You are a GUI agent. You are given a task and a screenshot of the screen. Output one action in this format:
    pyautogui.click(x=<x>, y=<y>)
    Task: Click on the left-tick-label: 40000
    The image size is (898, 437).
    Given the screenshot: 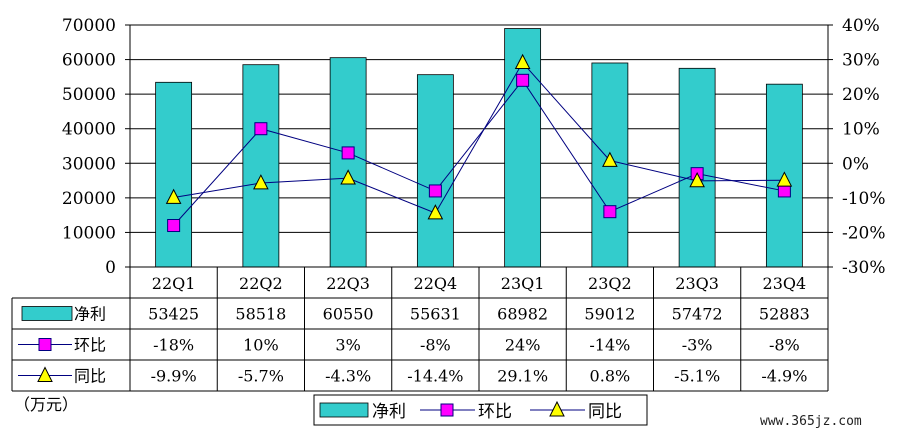 What is the action you would take?
    pyautogui.click(x=89, y=130)
    